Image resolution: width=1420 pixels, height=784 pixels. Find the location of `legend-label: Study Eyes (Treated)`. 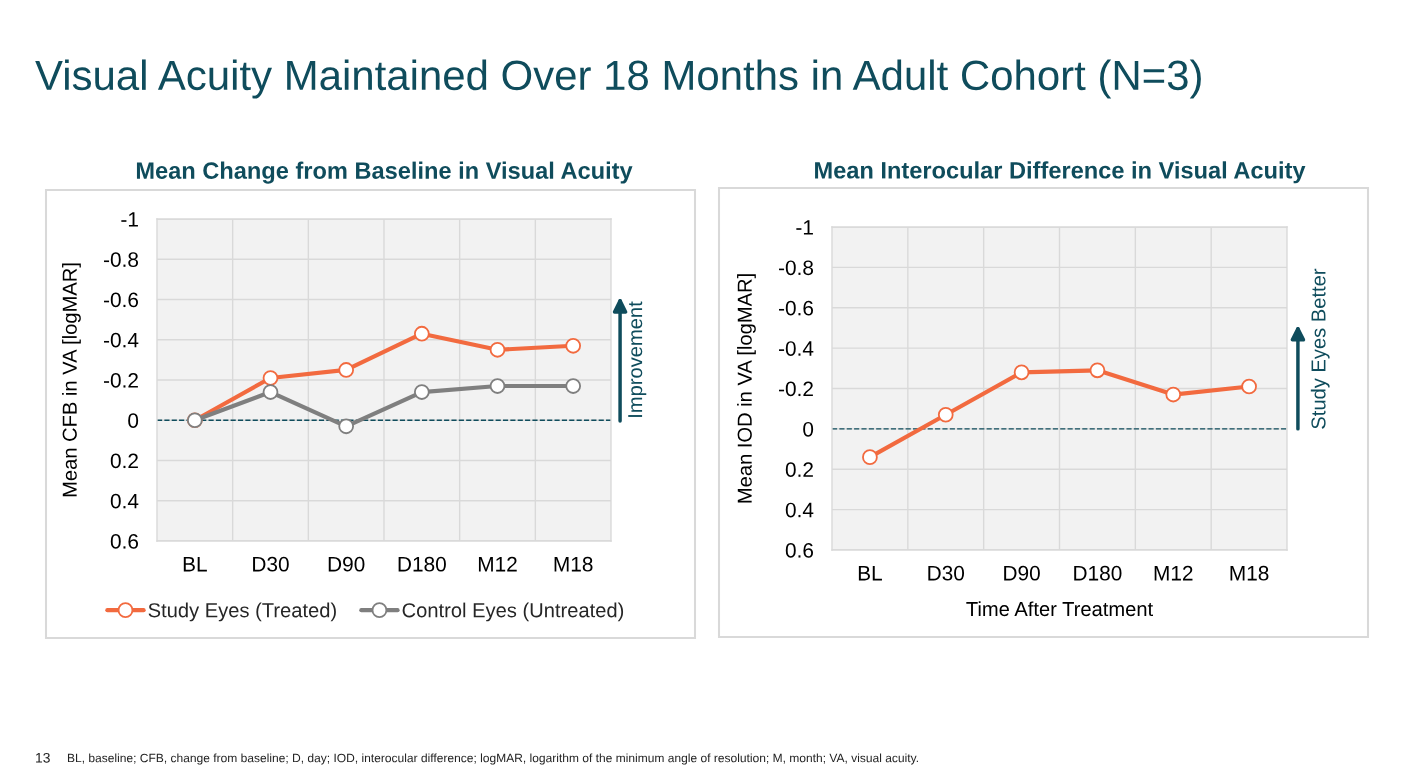

legend-label: Study Eyes (Treated) is located at coordinates (242, 612).